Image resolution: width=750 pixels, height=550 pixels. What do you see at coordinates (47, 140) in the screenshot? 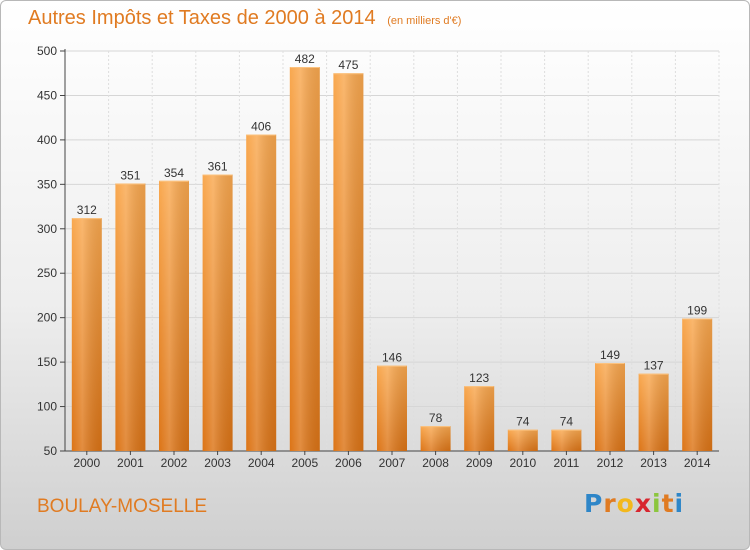
I see `y-tick-label: 400` at bounding box center [47, 140].